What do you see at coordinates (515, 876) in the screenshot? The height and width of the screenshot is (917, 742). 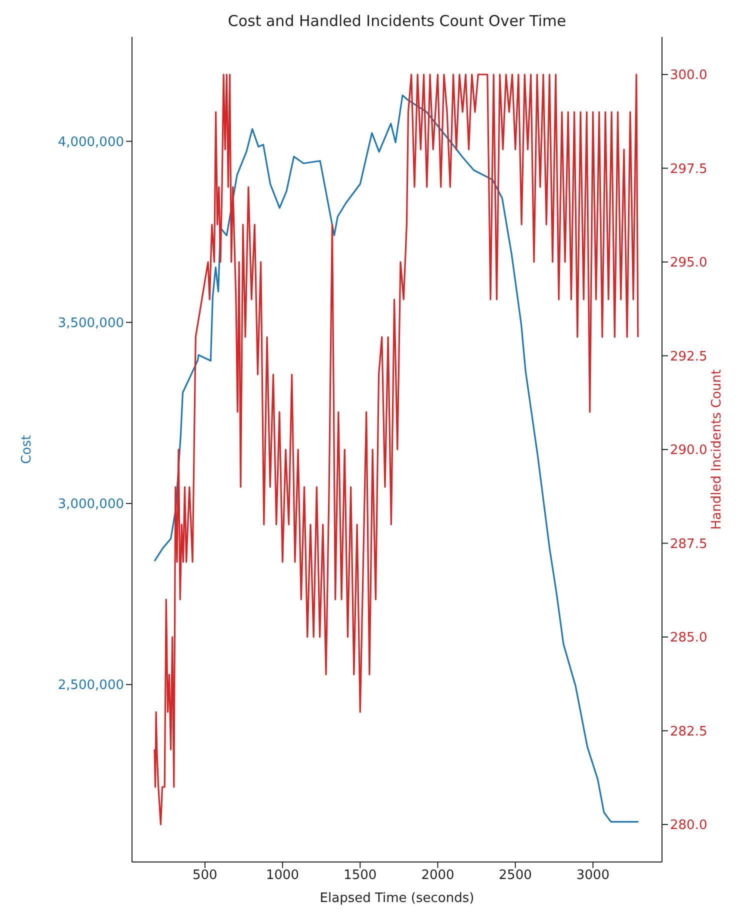 I see `x-tick-label: 2500` at bounding box center [515, 876].